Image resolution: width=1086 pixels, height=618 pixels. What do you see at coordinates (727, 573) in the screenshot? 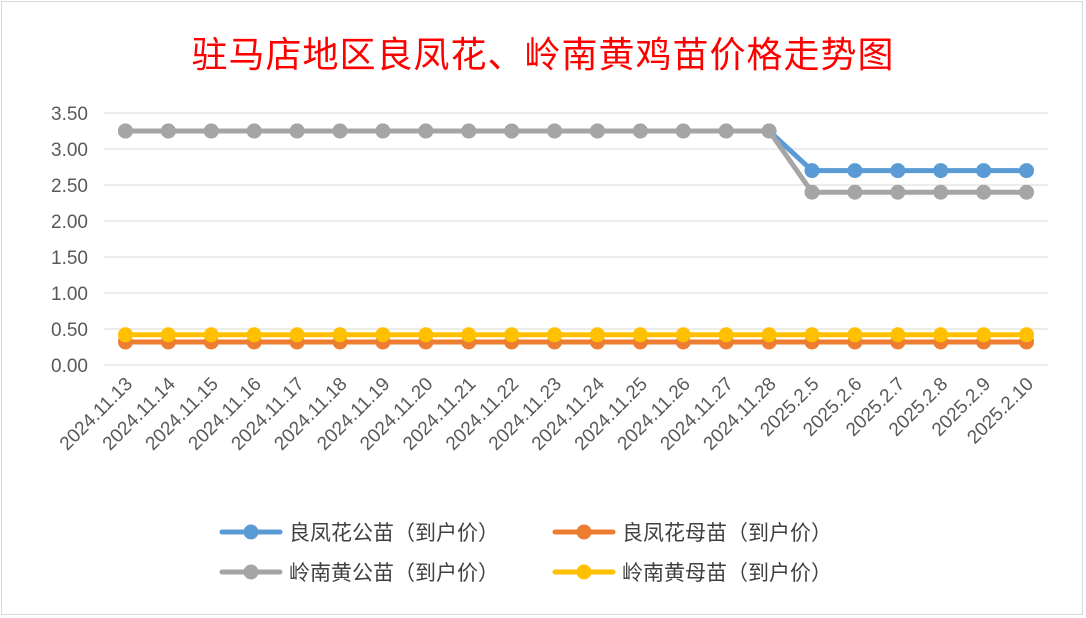
I see `legend-label: 岭南黄母苗（到户价）` at bounding box center [727, 573].